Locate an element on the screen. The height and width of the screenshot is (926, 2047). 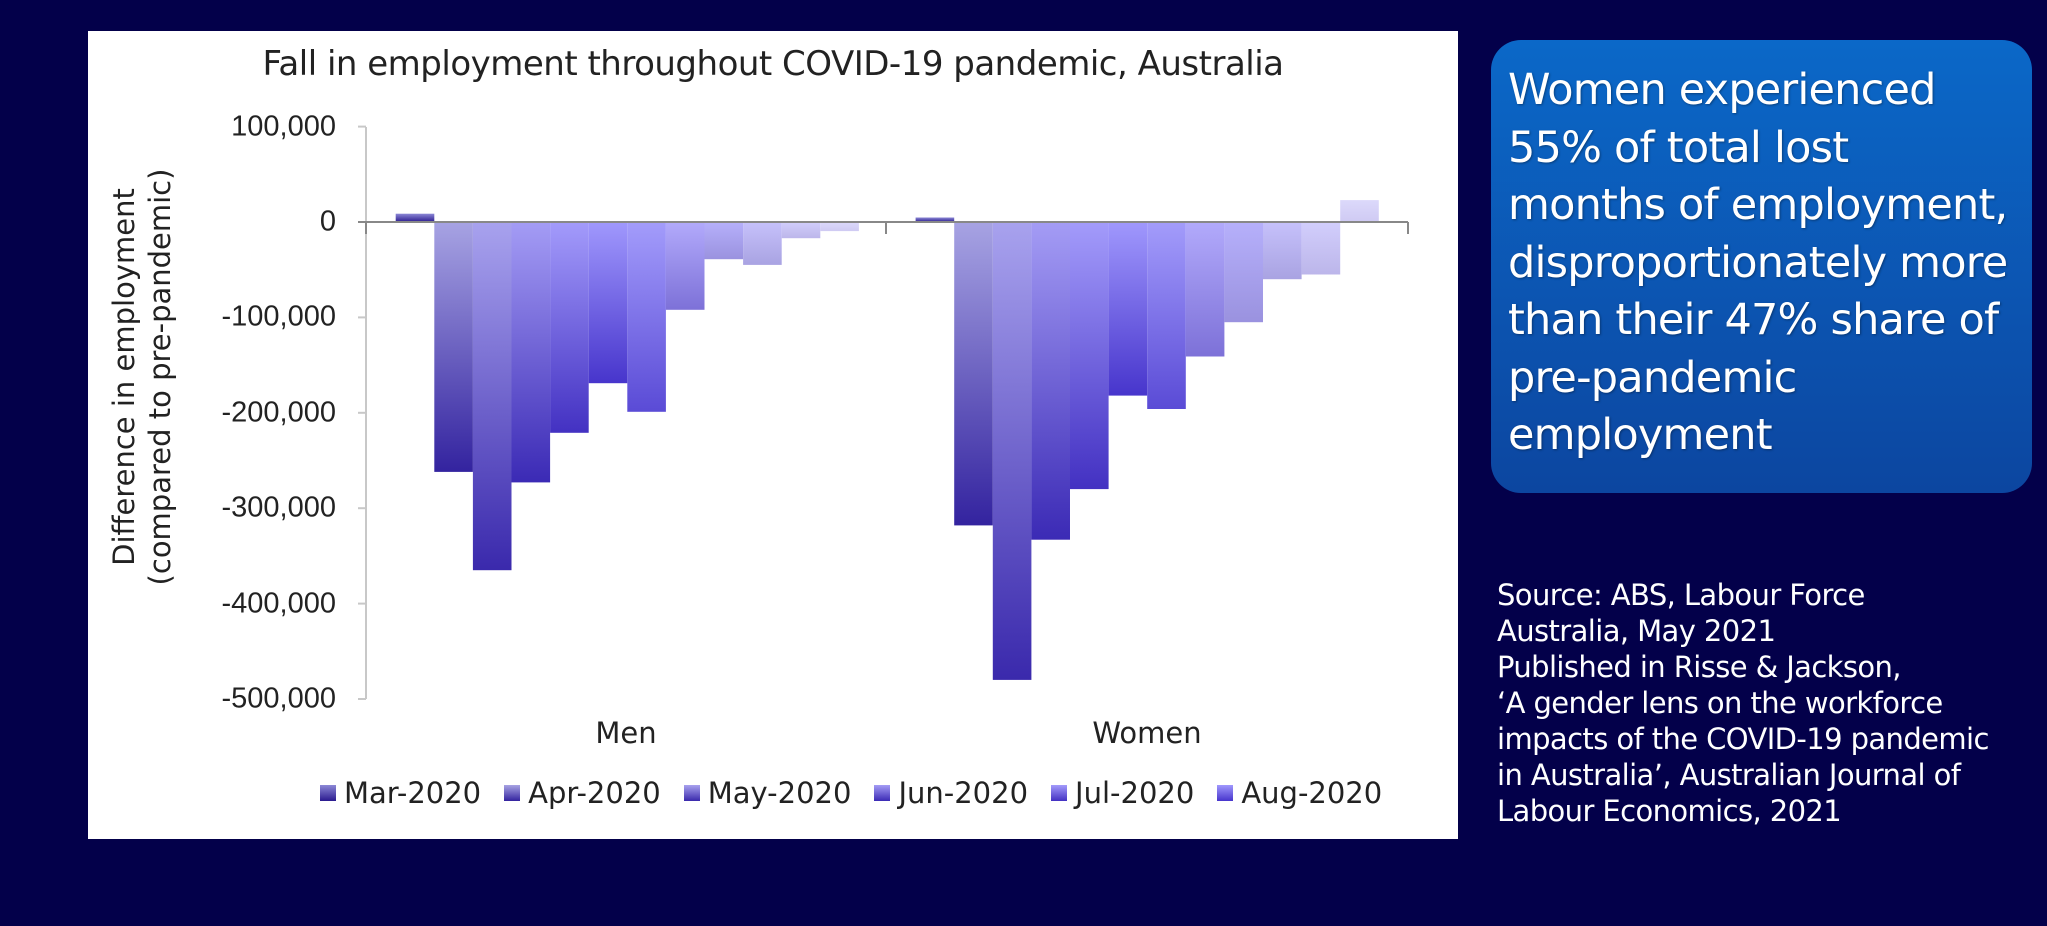
callout-line: employment is located at coordinates (1640, 435).